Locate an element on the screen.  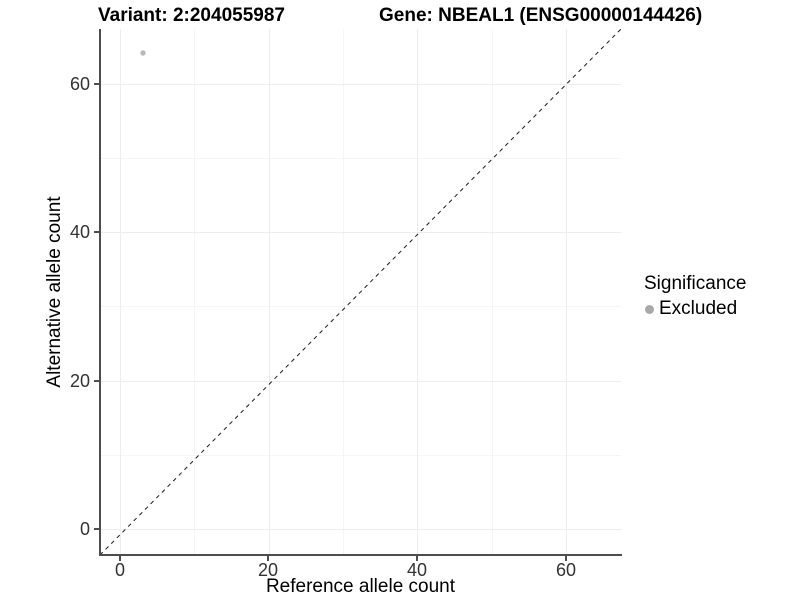
legend-item-excluded: Excluded is located at coordinates (694, 309).